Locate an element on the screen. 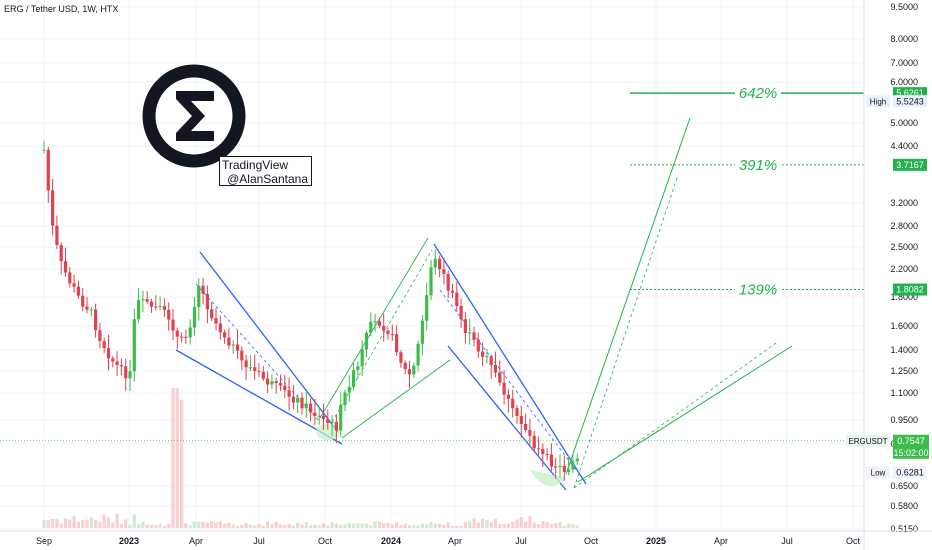 This screenshot has height=550, width=932. target-percent-label: 391% is located at coordinates (758, 165).